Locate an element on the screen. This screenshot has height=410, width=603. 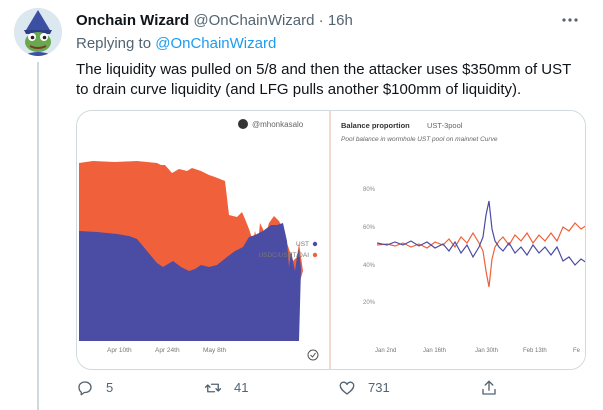
chart-pool: UST-3pool is located at coordinates (445, 125).